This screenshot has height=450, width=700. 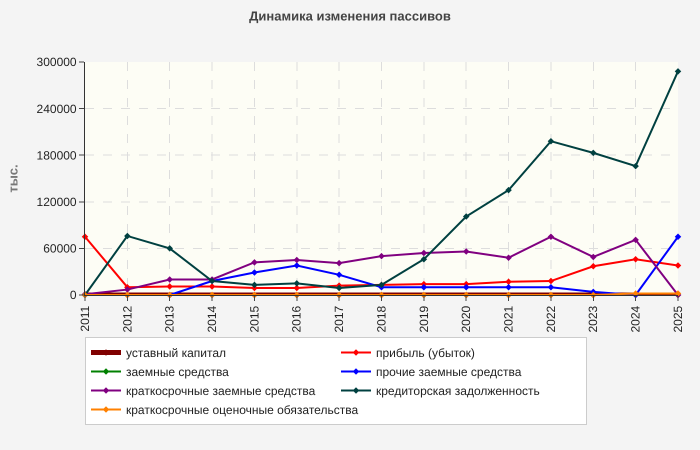 What do you see at coordinates (423, 319) in the screenshot?
I see `x-tick-label: 2019` at bounding box center [423, 319].